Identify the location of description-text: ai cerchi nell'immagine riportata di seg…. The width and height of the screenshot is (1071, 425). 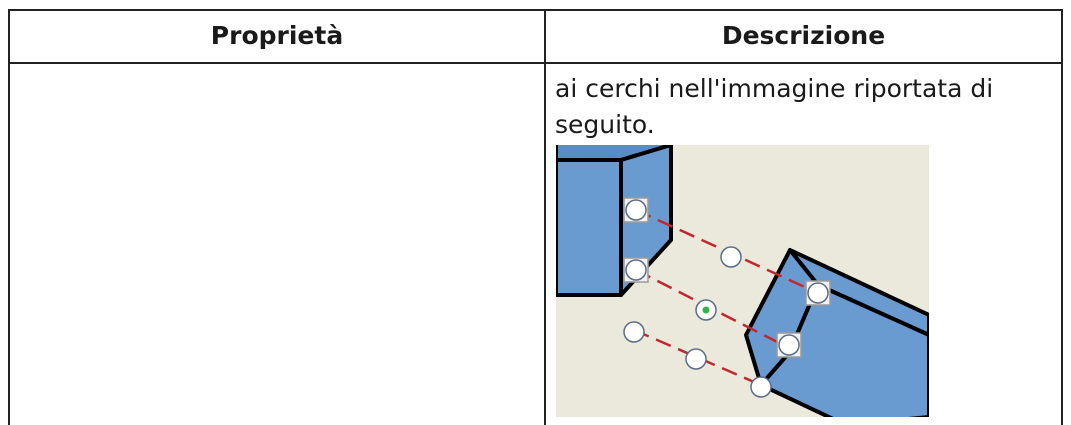
(774, 106).